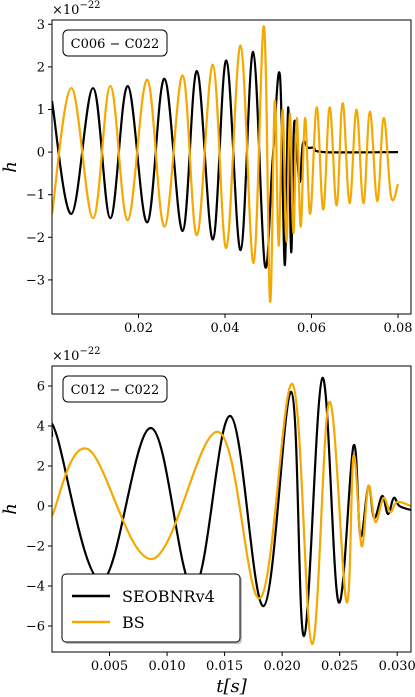  Describe the element at coordinates (109, 666) in the screenshot. I see `x-tick-label: 0.005` at that location.